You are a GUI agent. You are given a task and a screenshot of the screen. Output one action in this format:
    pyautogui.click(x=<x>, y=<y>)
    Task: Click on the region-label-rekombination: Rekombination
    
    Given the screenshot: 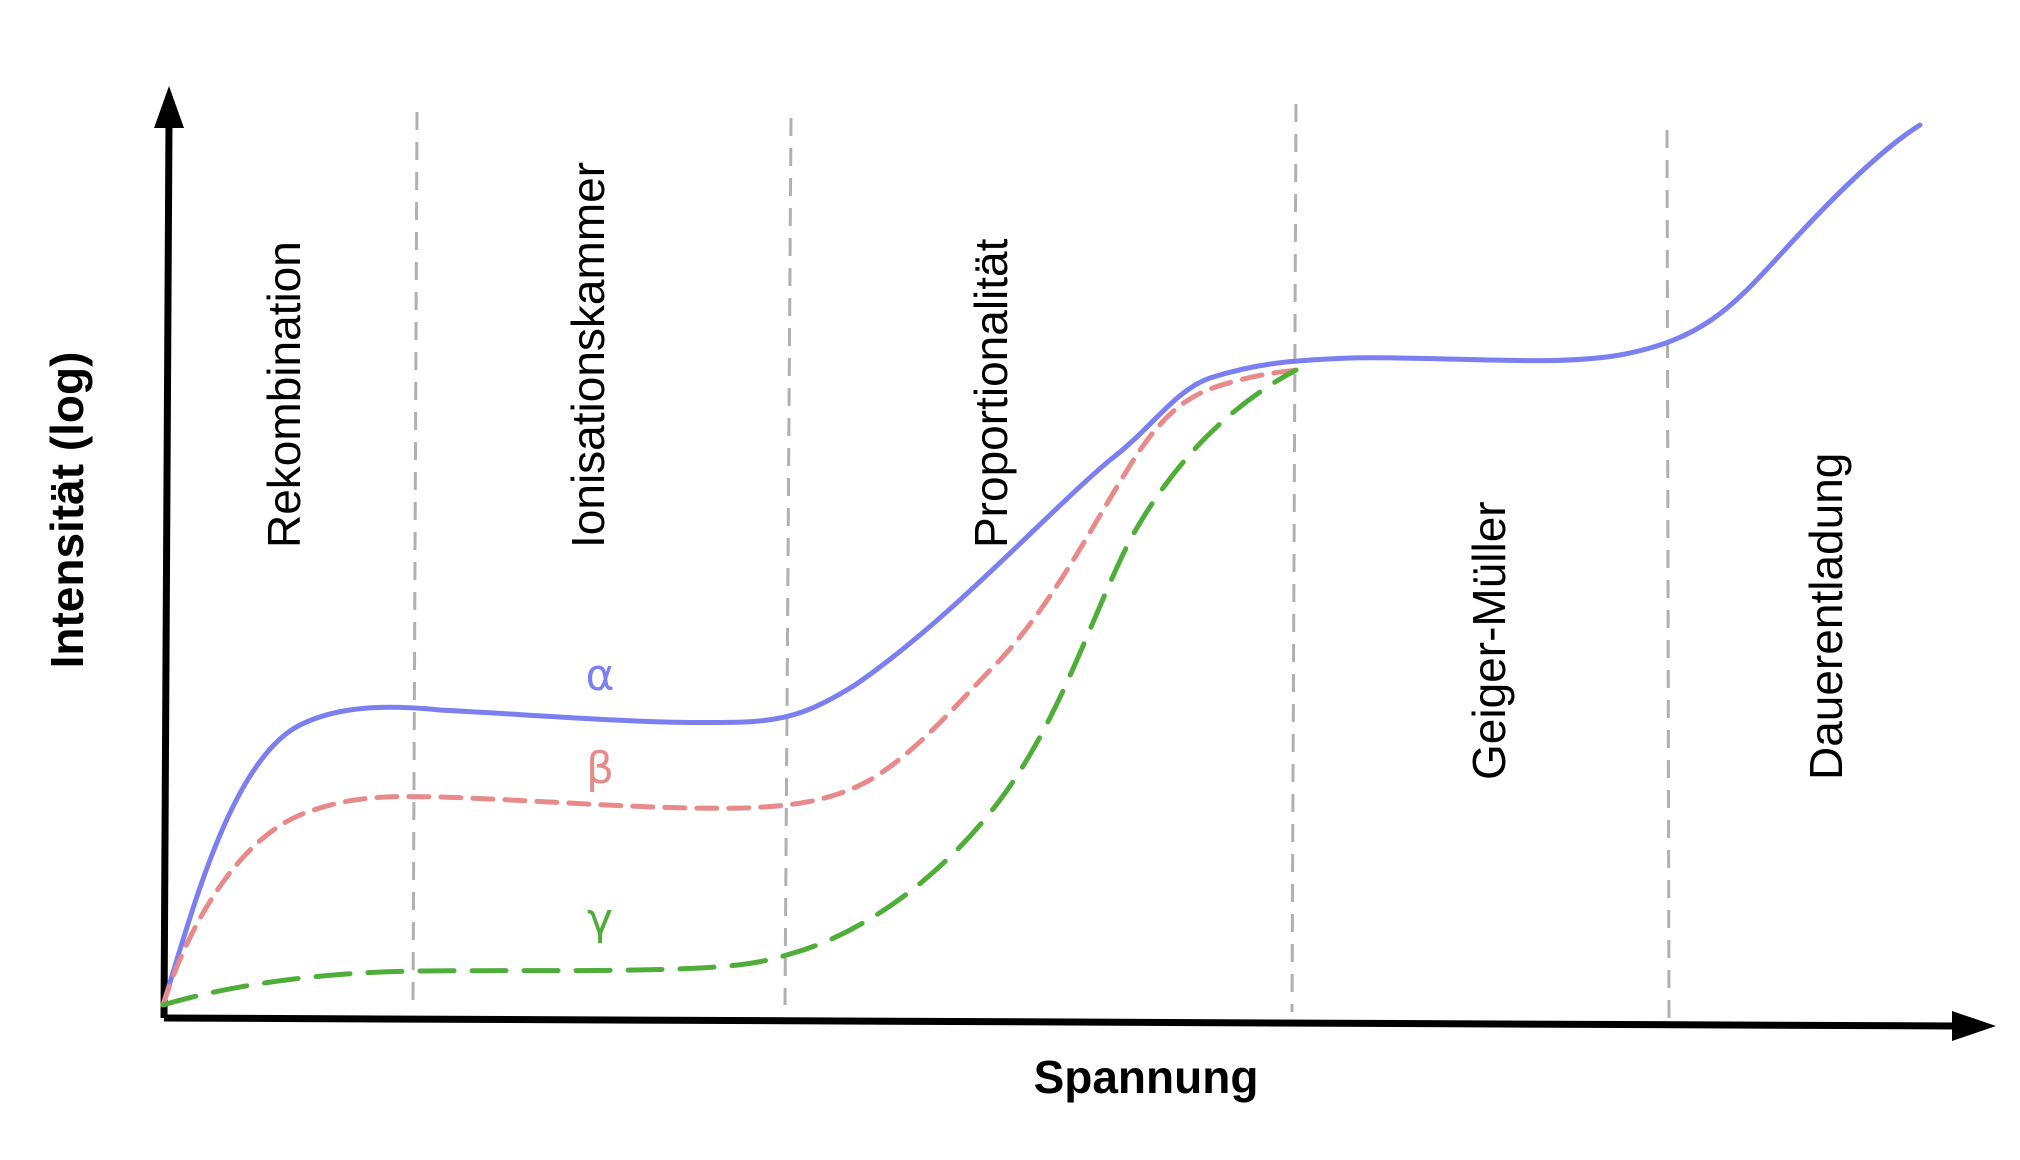 What is the action you would take?
    pyautogui.click(x=284, y=394)
    